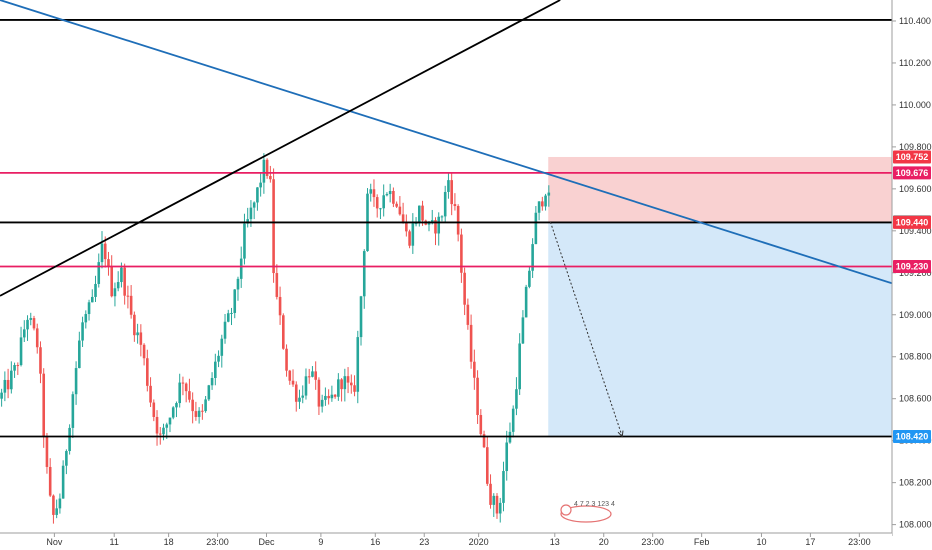 This screenshot has height=550, width=932. Describe the element at coordinates (915, 189) in the screenshot. I see `price-tick-label: 109.600` at that location.